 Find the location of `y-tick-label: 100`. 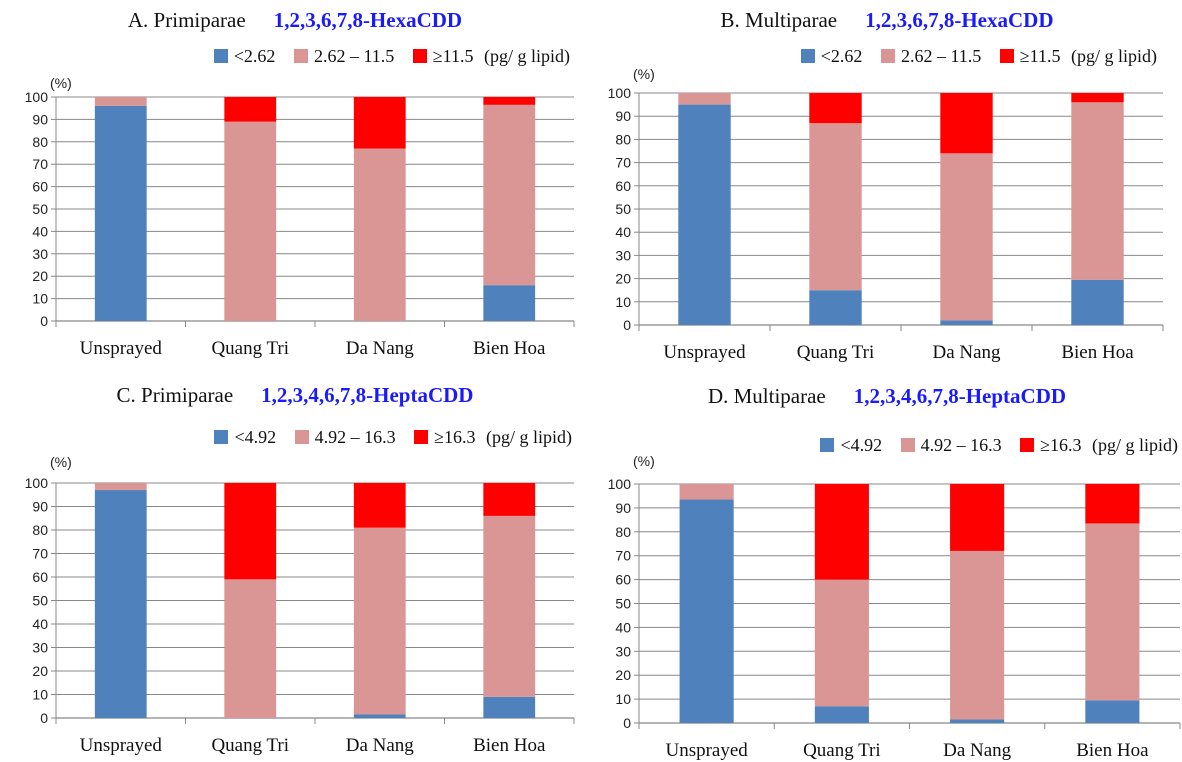

y-tick-label: 100 is located at coordinates (620, 484).